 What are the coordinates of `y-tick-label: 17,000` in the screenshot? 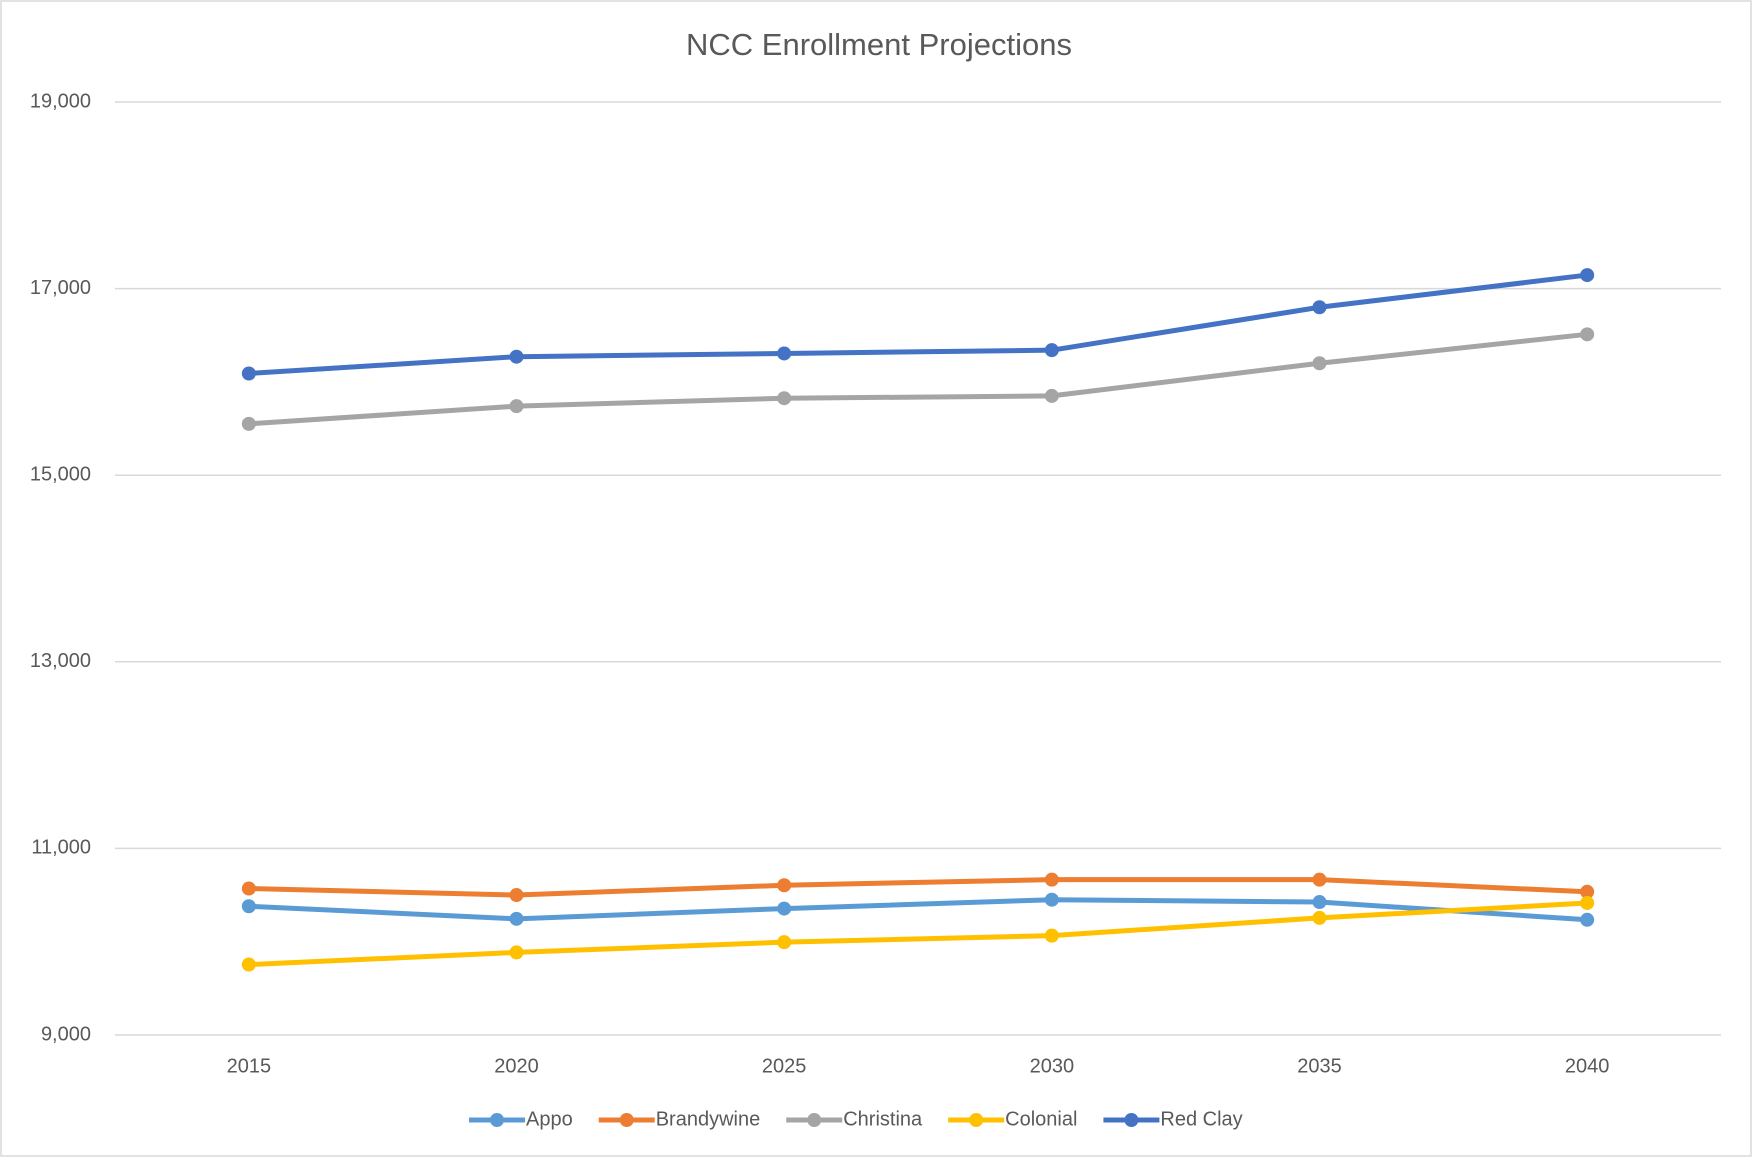 It's located at (60, 288).